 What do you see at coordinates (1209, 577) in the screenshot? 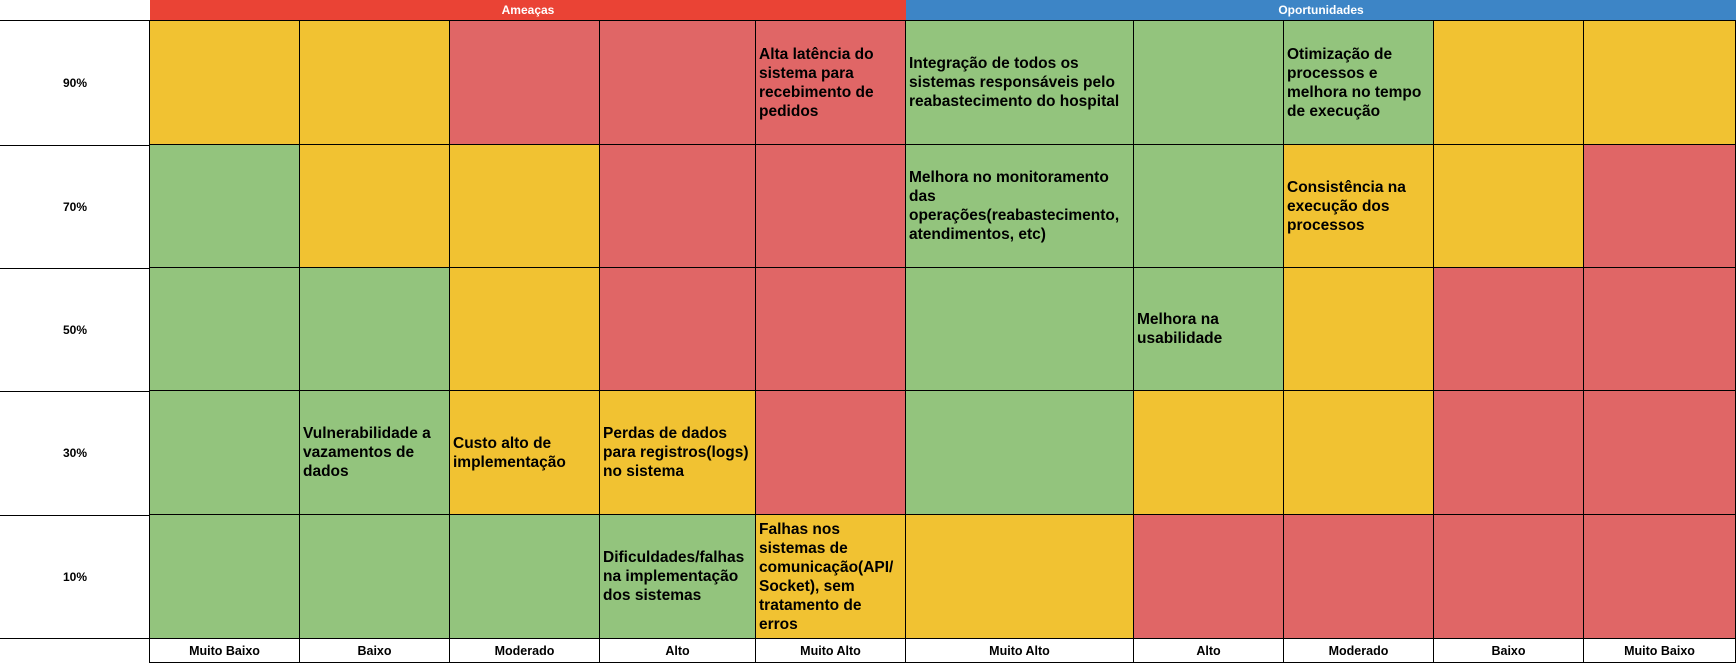
I see `cell-10-opp-alto` at bounding box center [1209, 577].